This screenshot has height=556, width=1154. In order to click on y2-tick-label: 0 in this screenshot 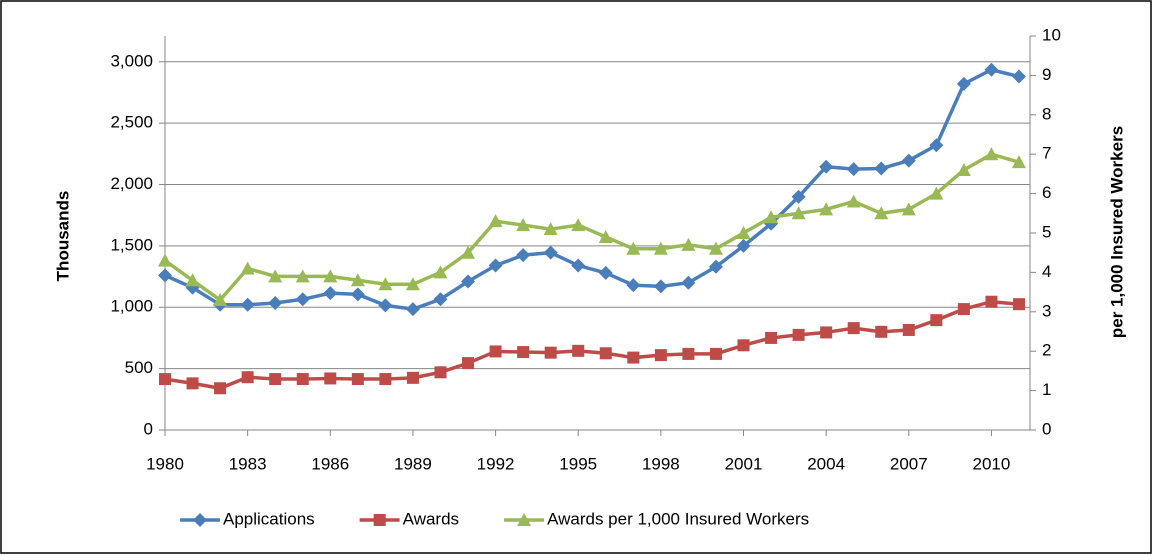, I will do `click(1046, 428)`.